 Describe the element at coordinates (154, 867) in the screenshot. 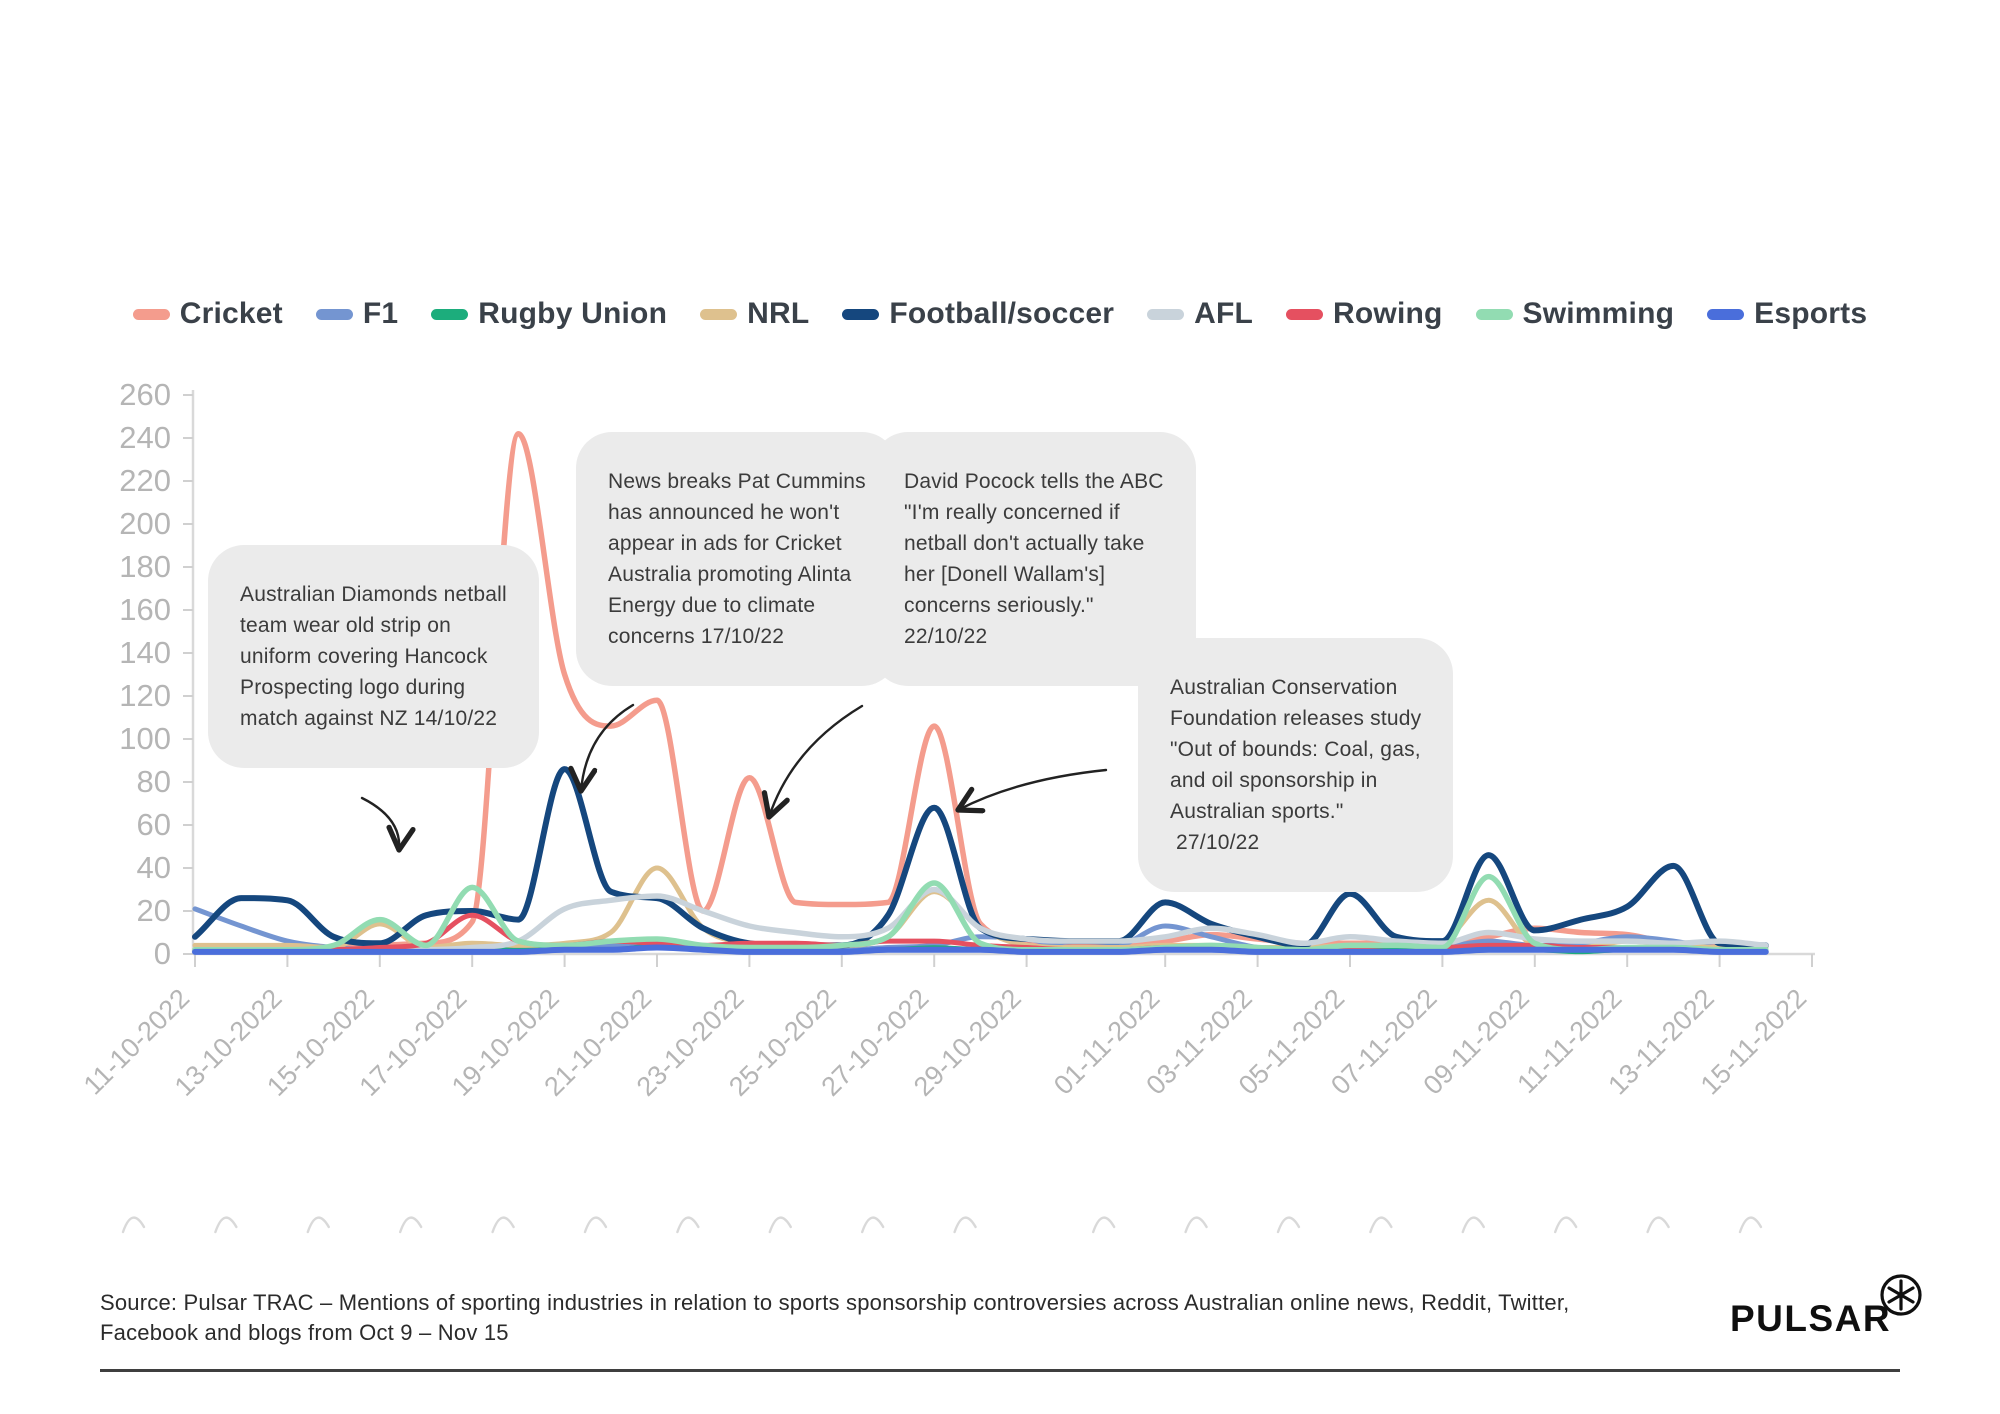

I see `y-axis-label: 40` at that location.